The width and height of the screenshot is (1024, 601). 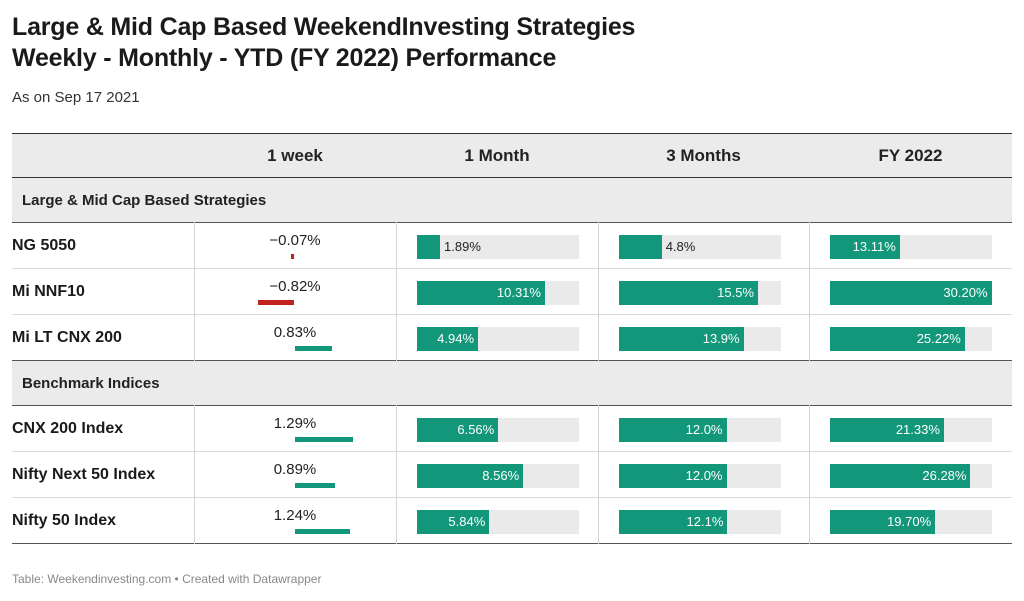 I want to click on fy-2022-cell: 30.20%, so click(x=910, y=292).